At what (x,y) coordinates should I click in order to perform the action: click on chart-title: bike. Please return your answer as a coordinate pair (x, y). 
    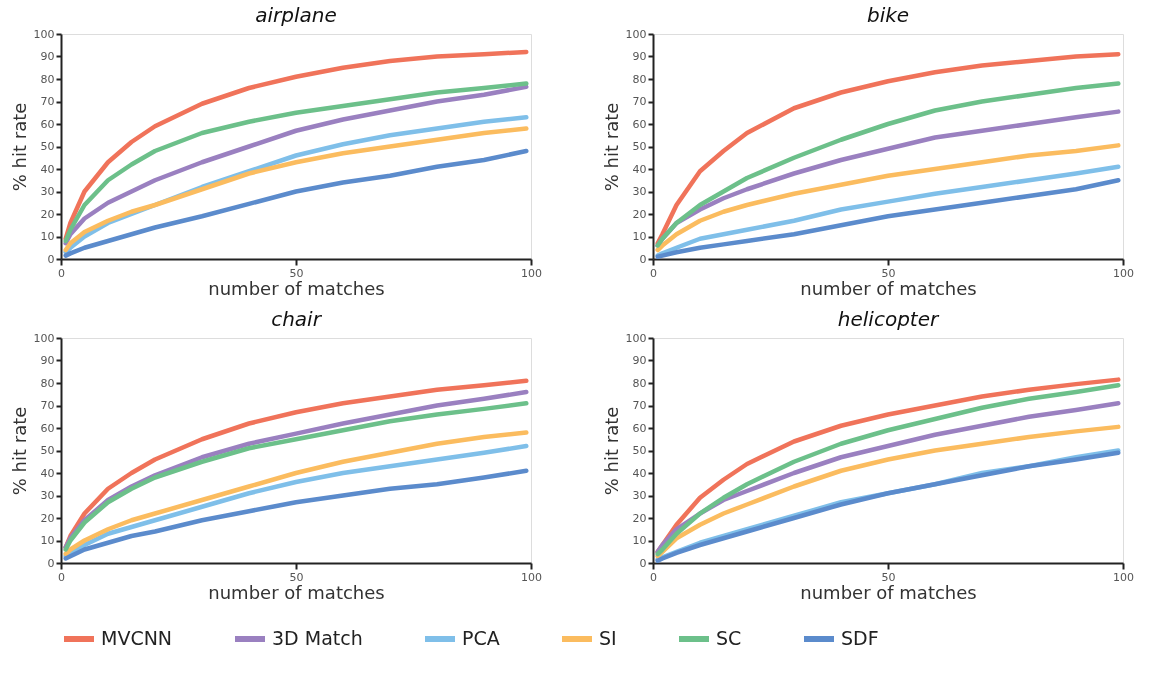
    Looking at the image, I should click on (888, 15).